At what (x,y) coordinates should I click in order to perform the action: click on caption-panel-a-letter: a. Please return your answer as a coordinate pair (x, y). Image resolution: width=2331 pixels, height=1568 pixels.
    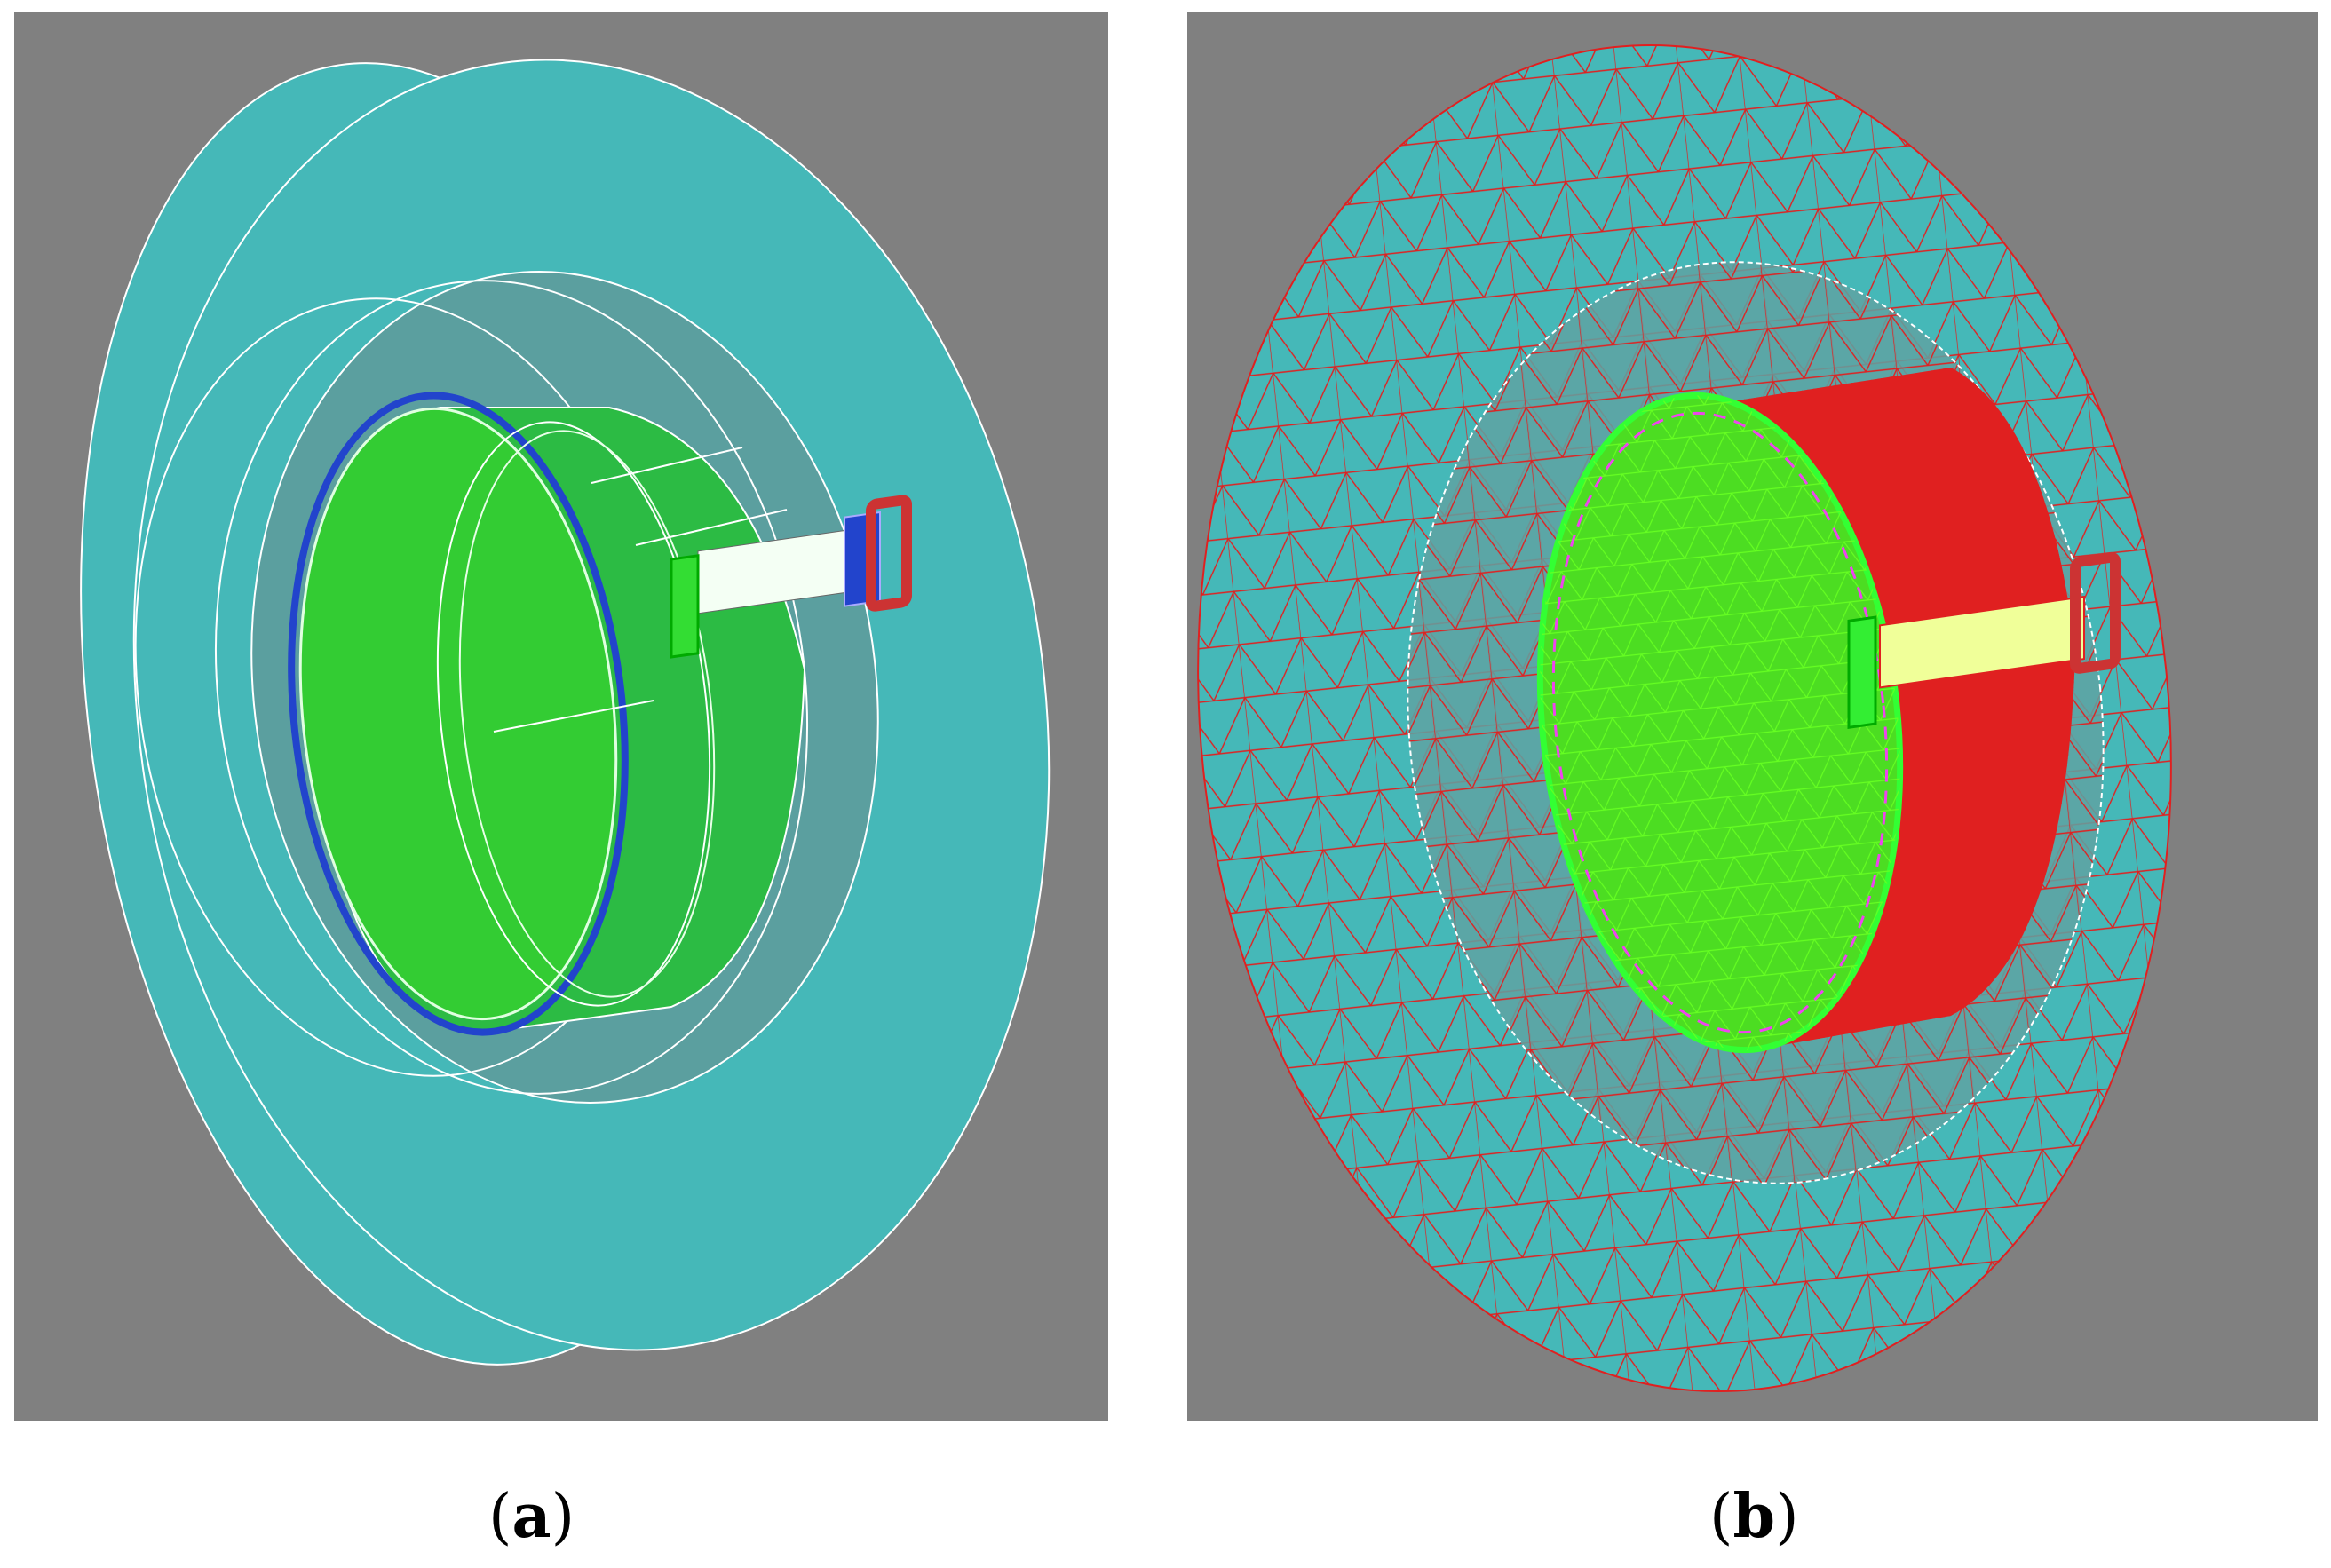
    Looking at the image, I should click on (531, 1516).